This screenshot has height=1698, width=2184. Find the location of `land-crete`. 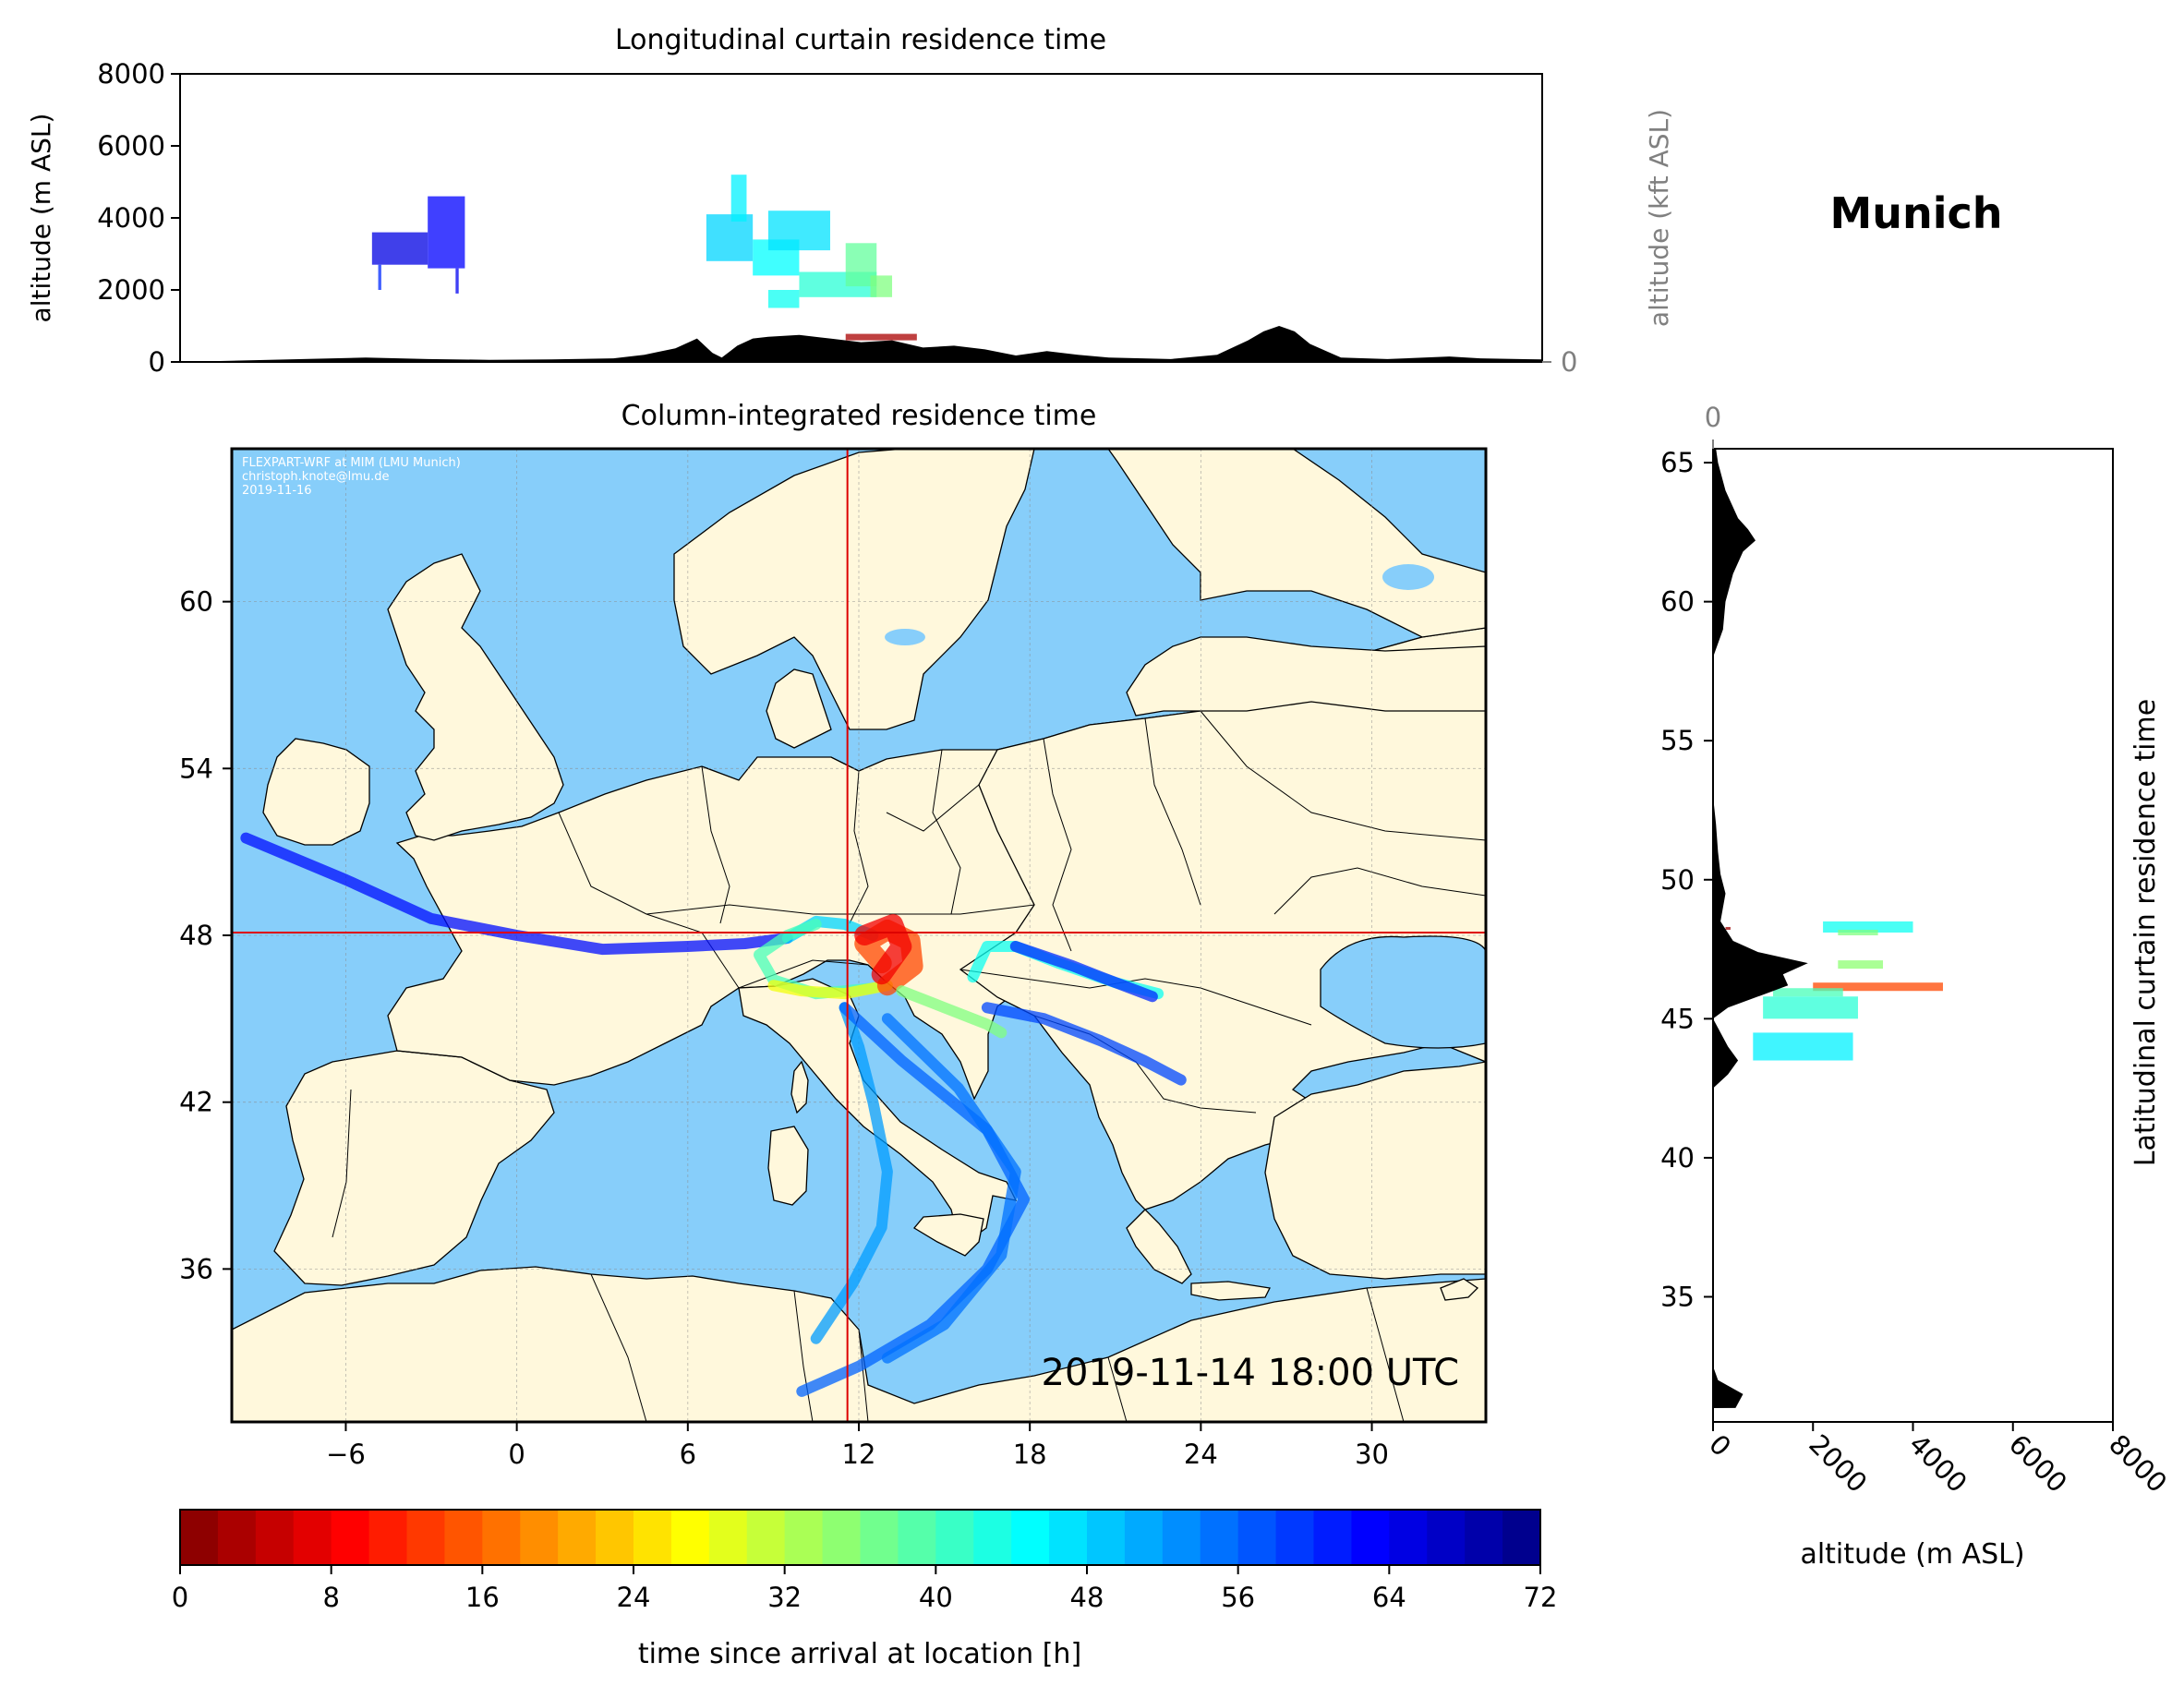

land-crete is located at coordinates (1230, 1291).